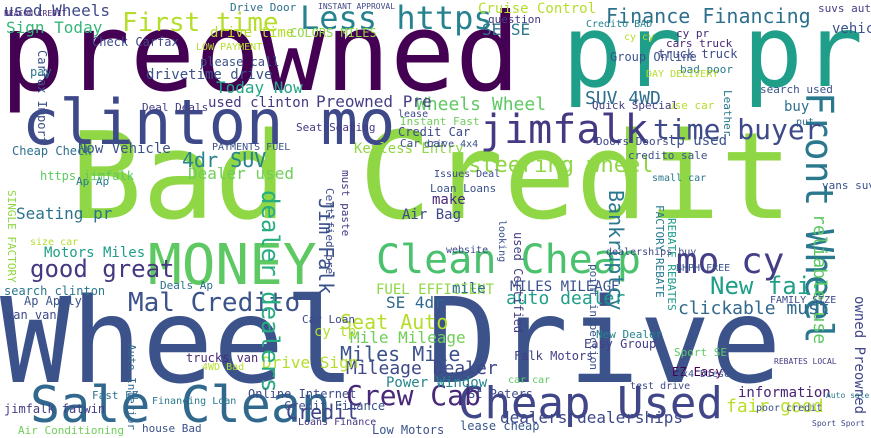 The image size is (871, 438). What do you see at coordinates (593, 317) in the screenshot?
I see `cloud-word: point inspection` at bounding box center [593, 317].